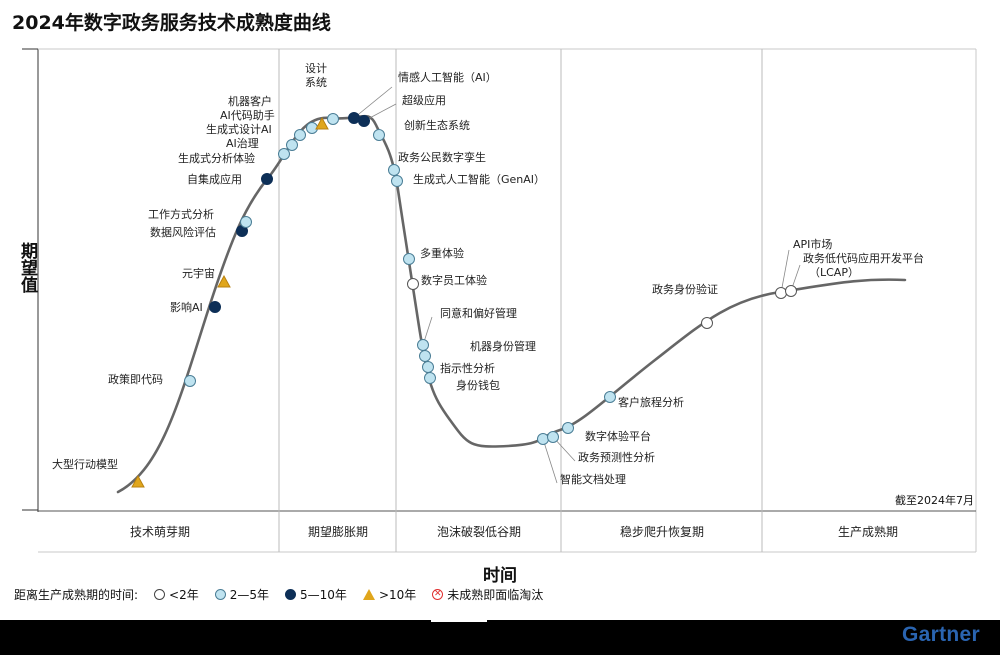 The height and width of the screenshot is (655, 1000). Describe the element at coordinates (247, 115) in the screenshot. I see `technology-label: AI代码助手` at that location.